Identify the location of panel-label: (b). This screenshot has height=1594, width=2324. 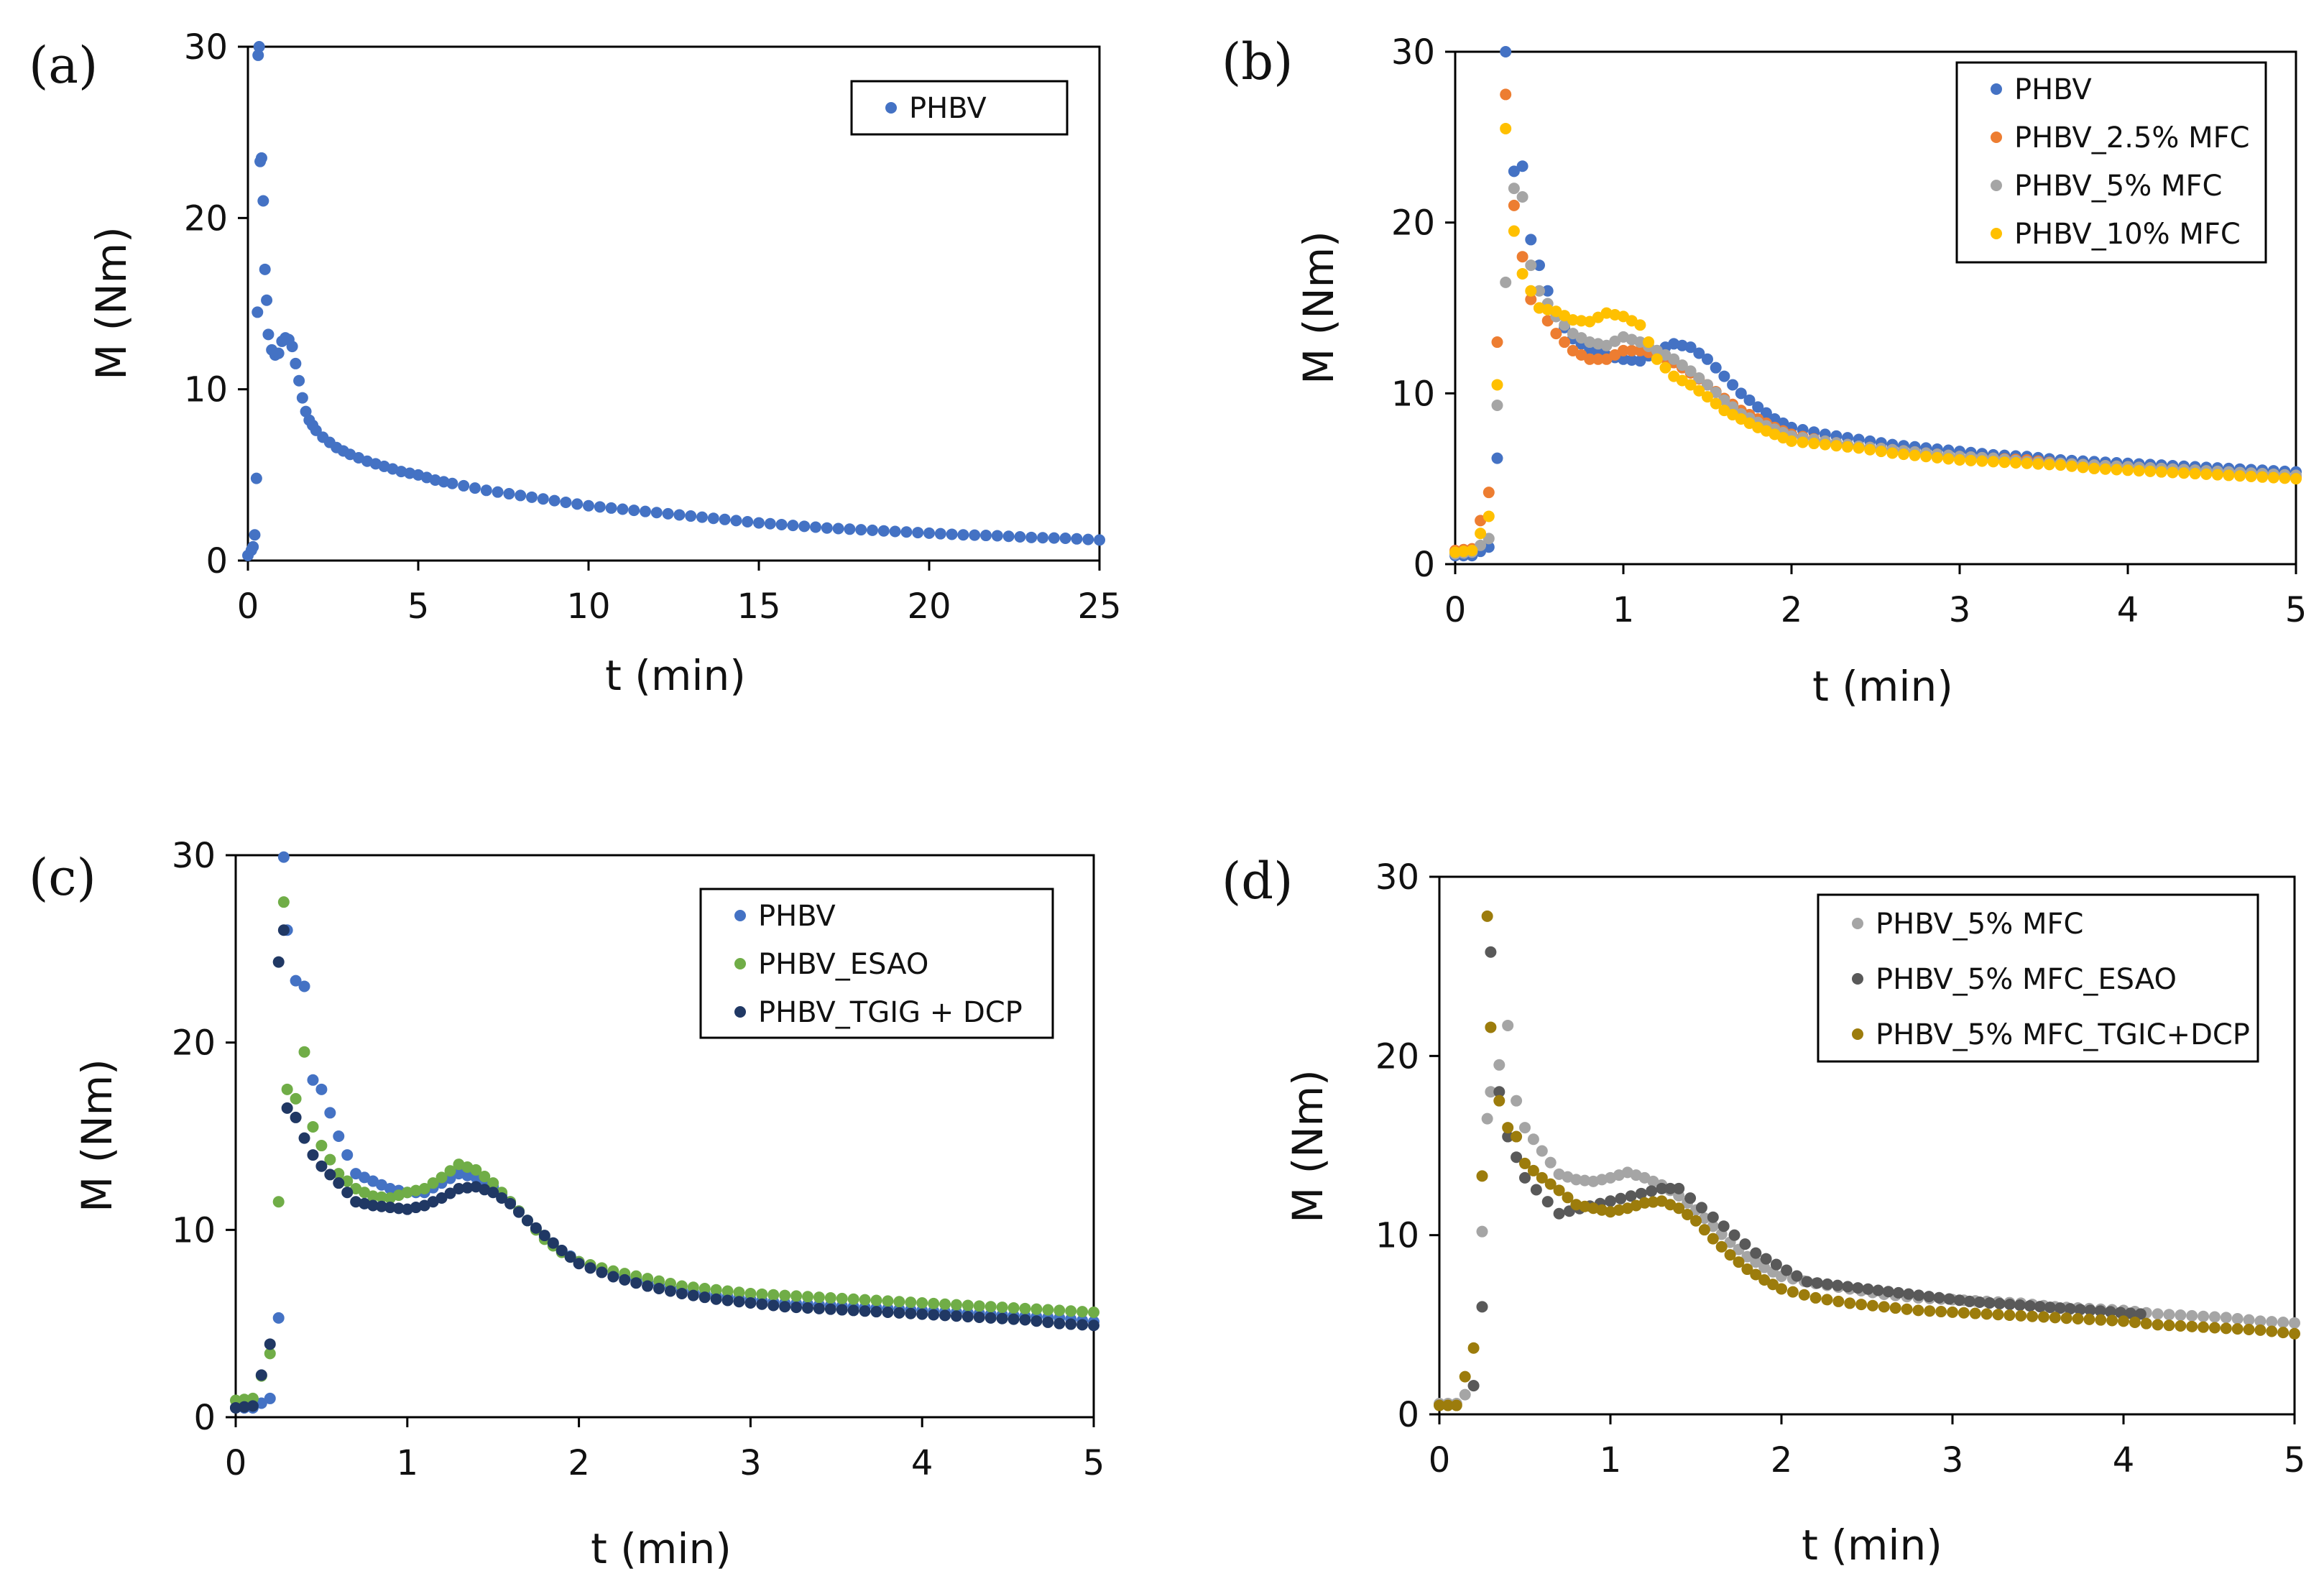
(1257, 61).